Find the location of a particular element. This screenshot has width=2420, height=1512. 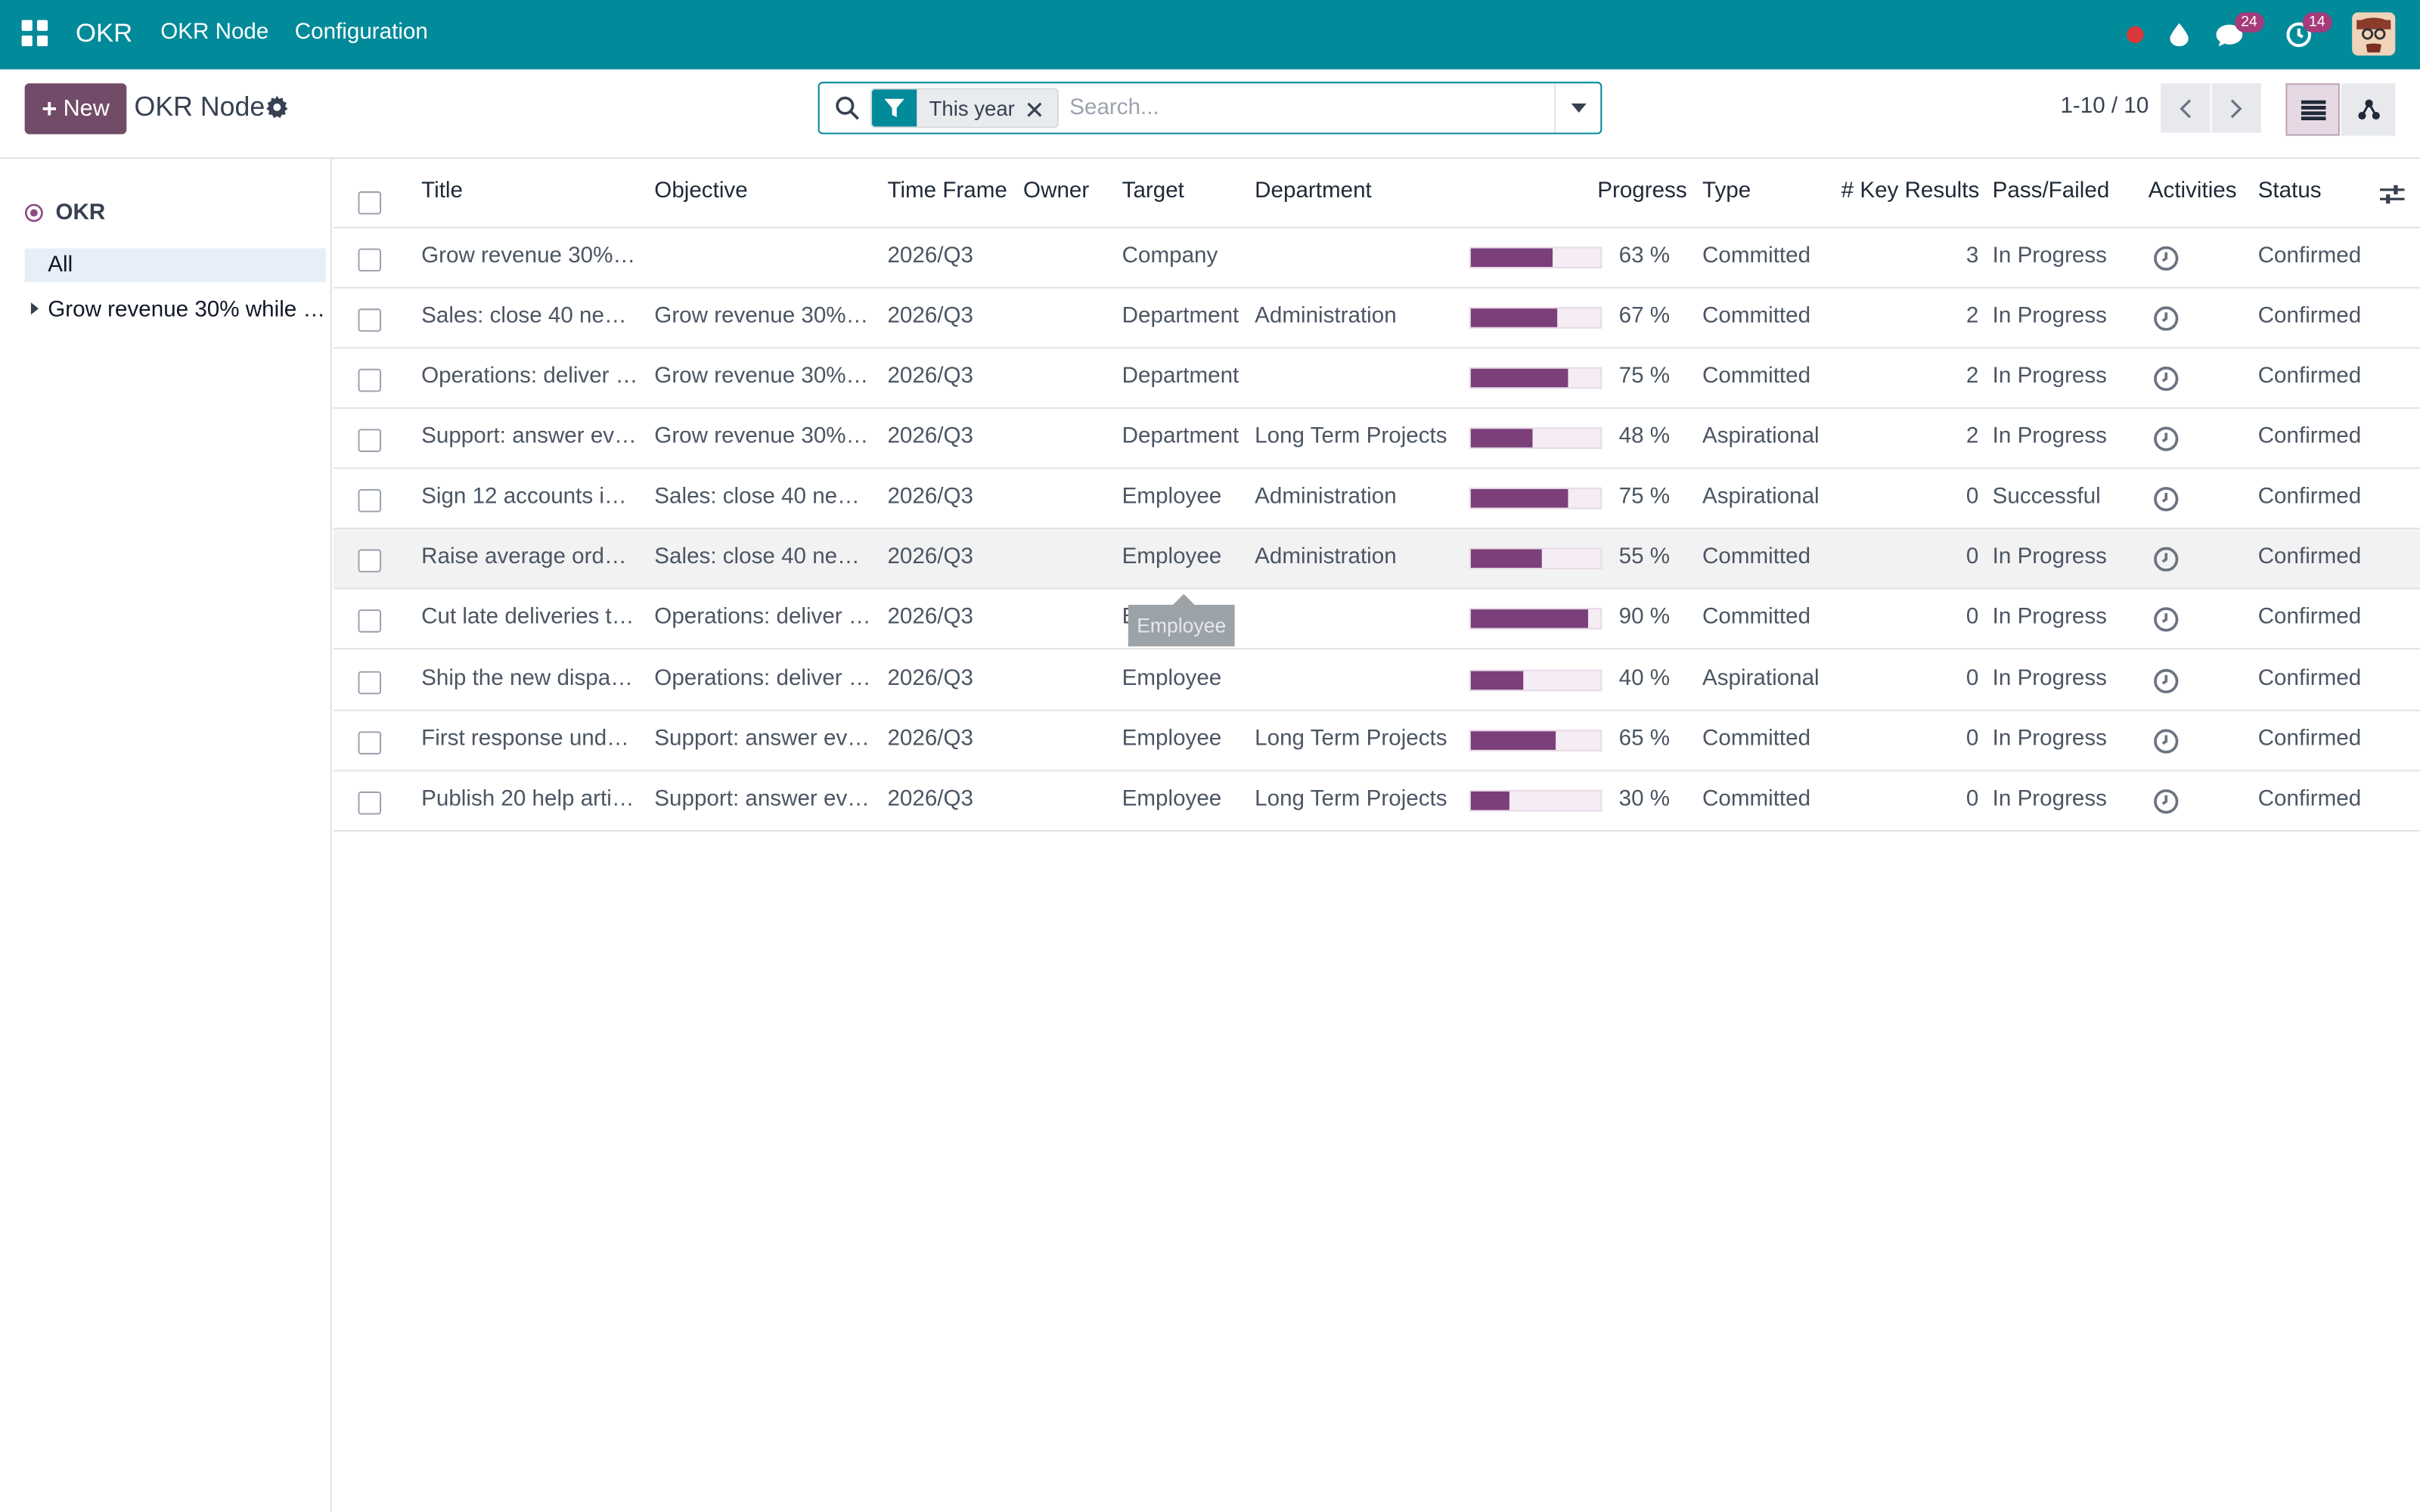

col-type: Type is located at coordinates (1726, 191).